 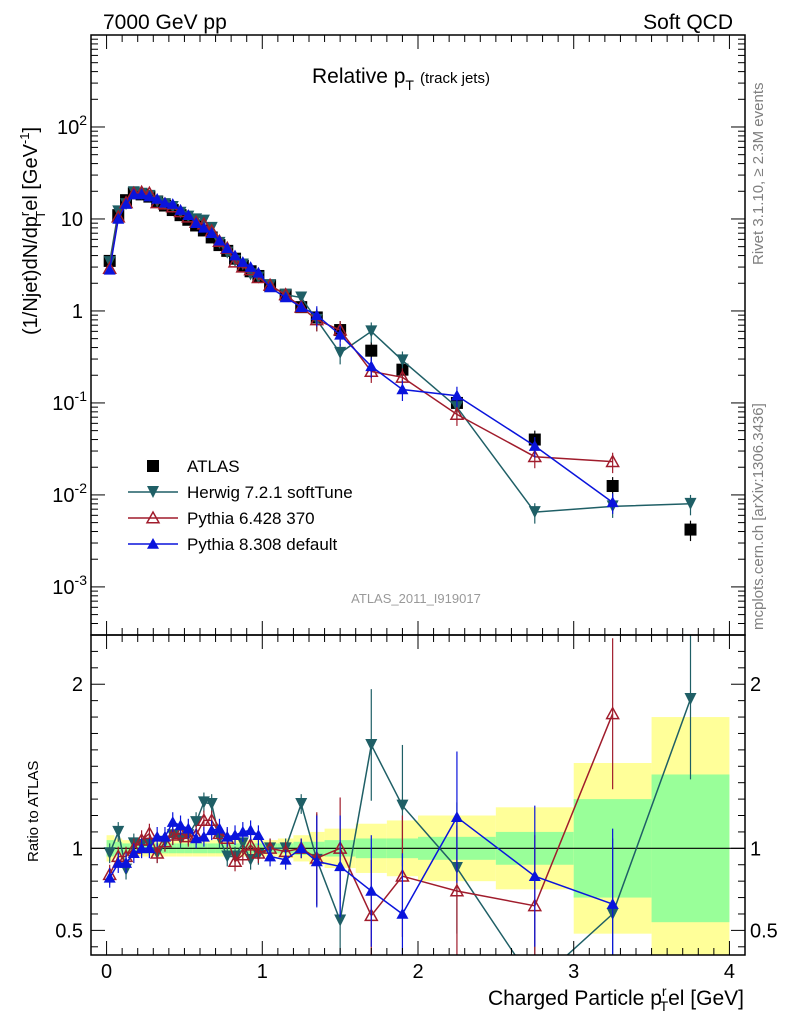 I want to click on ratio-y-tick-label-left: 2, so click(x=77, y=685).